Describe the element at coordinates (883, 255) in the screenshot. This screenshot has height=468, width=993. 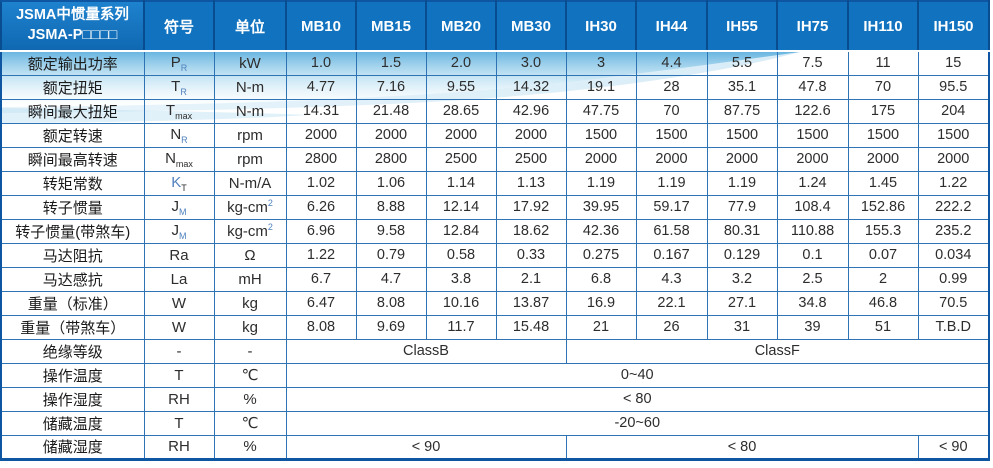
I see `value-cell: 0.07` at that location.